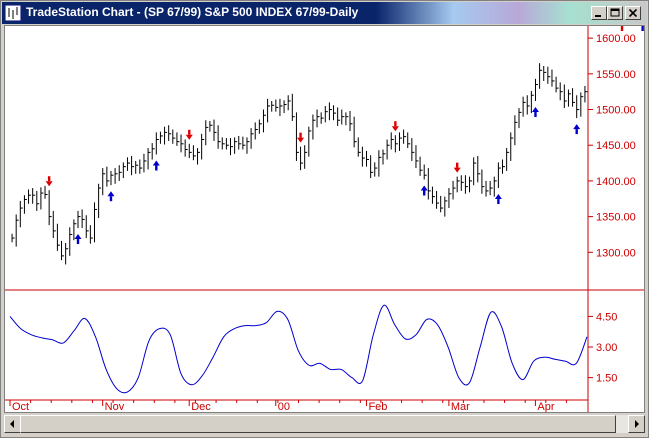 This screenshot has width=649, height=438. Describe the element at coordinates (318, 424) in the screenshot. I see `scroll-thumb` at that location.